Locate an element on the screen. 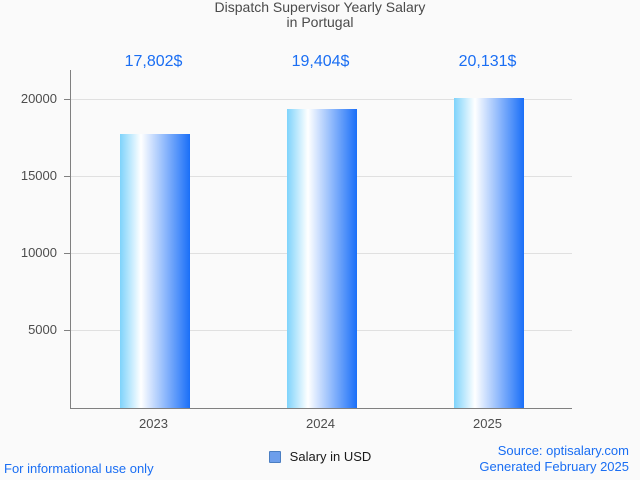 Image resolution: width=640 pixels, height=480 pixels. bar-value-label-2024: 19,404$ is located at coordinates (320, 61).